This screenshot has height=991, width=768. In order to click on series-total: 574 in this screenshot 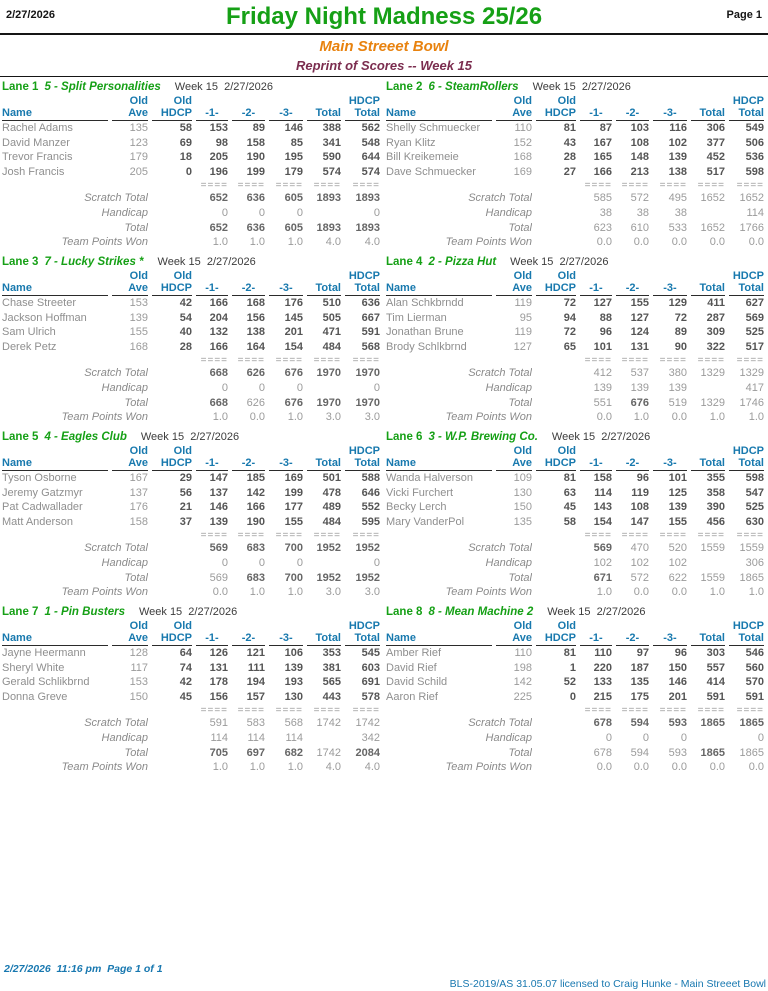, I will do `click(331, 171)`.